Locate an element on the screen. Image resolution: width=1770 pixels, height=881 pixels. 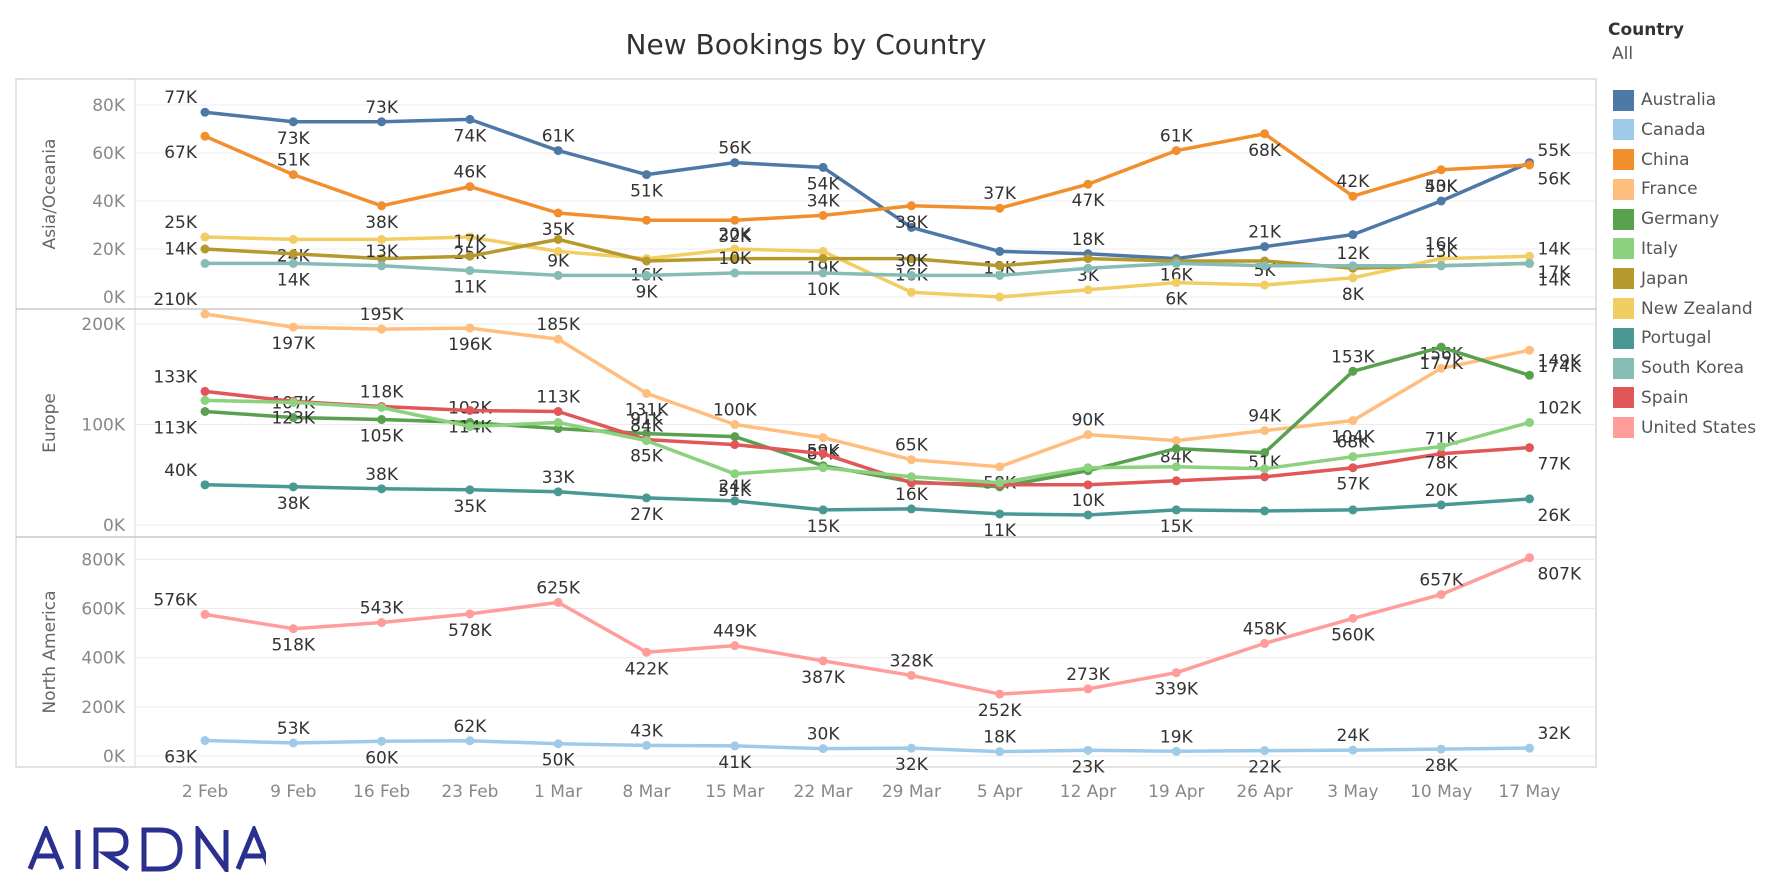
data-label: 68K is located at coordinates (1354, 443).